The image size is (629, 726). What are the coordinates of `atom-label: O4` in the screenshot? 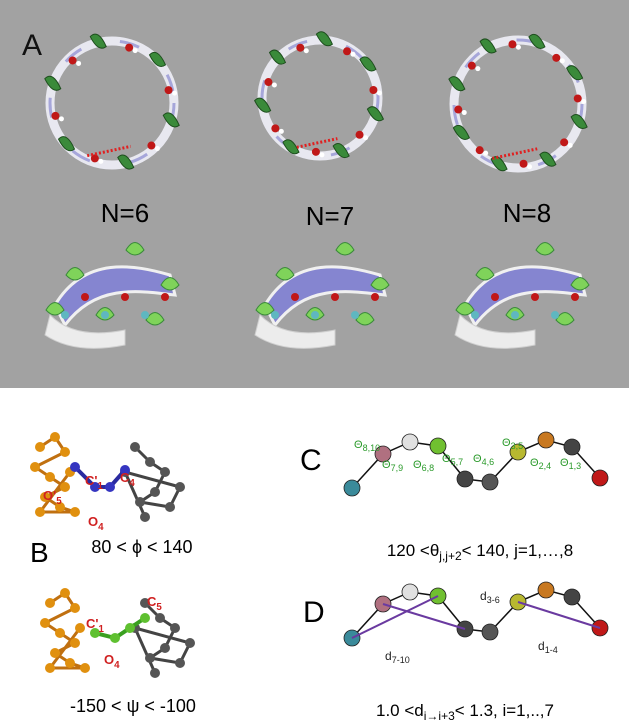 It's located at (112, 661).